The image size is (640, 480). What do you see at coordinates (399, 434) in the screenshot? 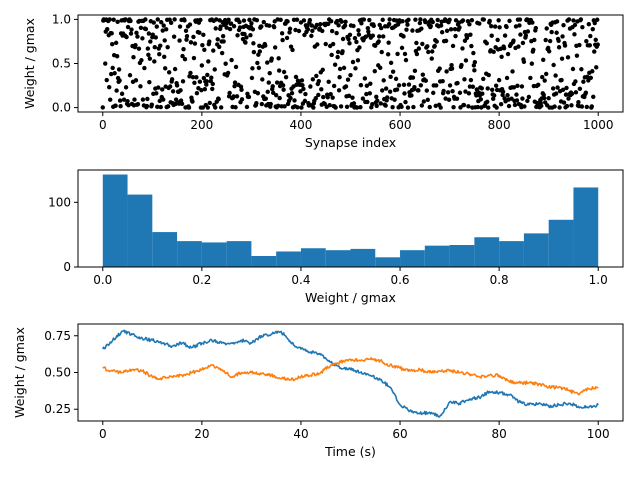
I see `timeseries-x-tick-label: 60` at bounding box center [399, 434].